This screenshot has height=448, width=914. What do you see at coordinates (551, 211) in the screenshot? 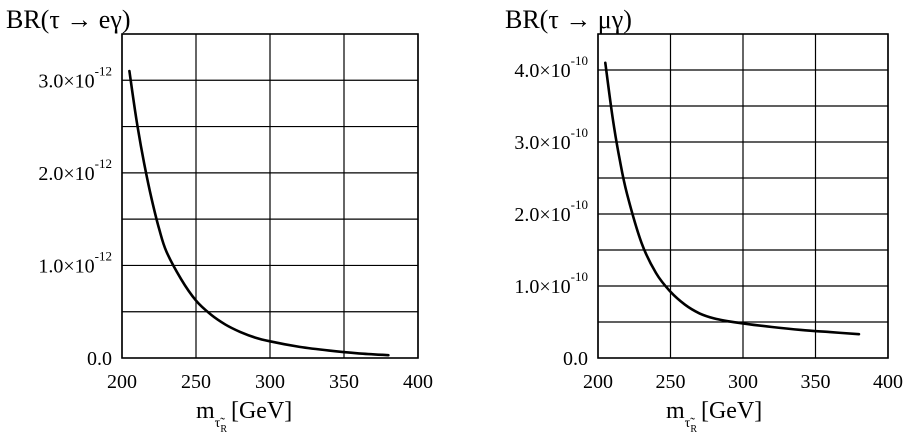
I see `y-tick-label: 2.0×10⁻¹⁰` at bounding box center [551, 211].